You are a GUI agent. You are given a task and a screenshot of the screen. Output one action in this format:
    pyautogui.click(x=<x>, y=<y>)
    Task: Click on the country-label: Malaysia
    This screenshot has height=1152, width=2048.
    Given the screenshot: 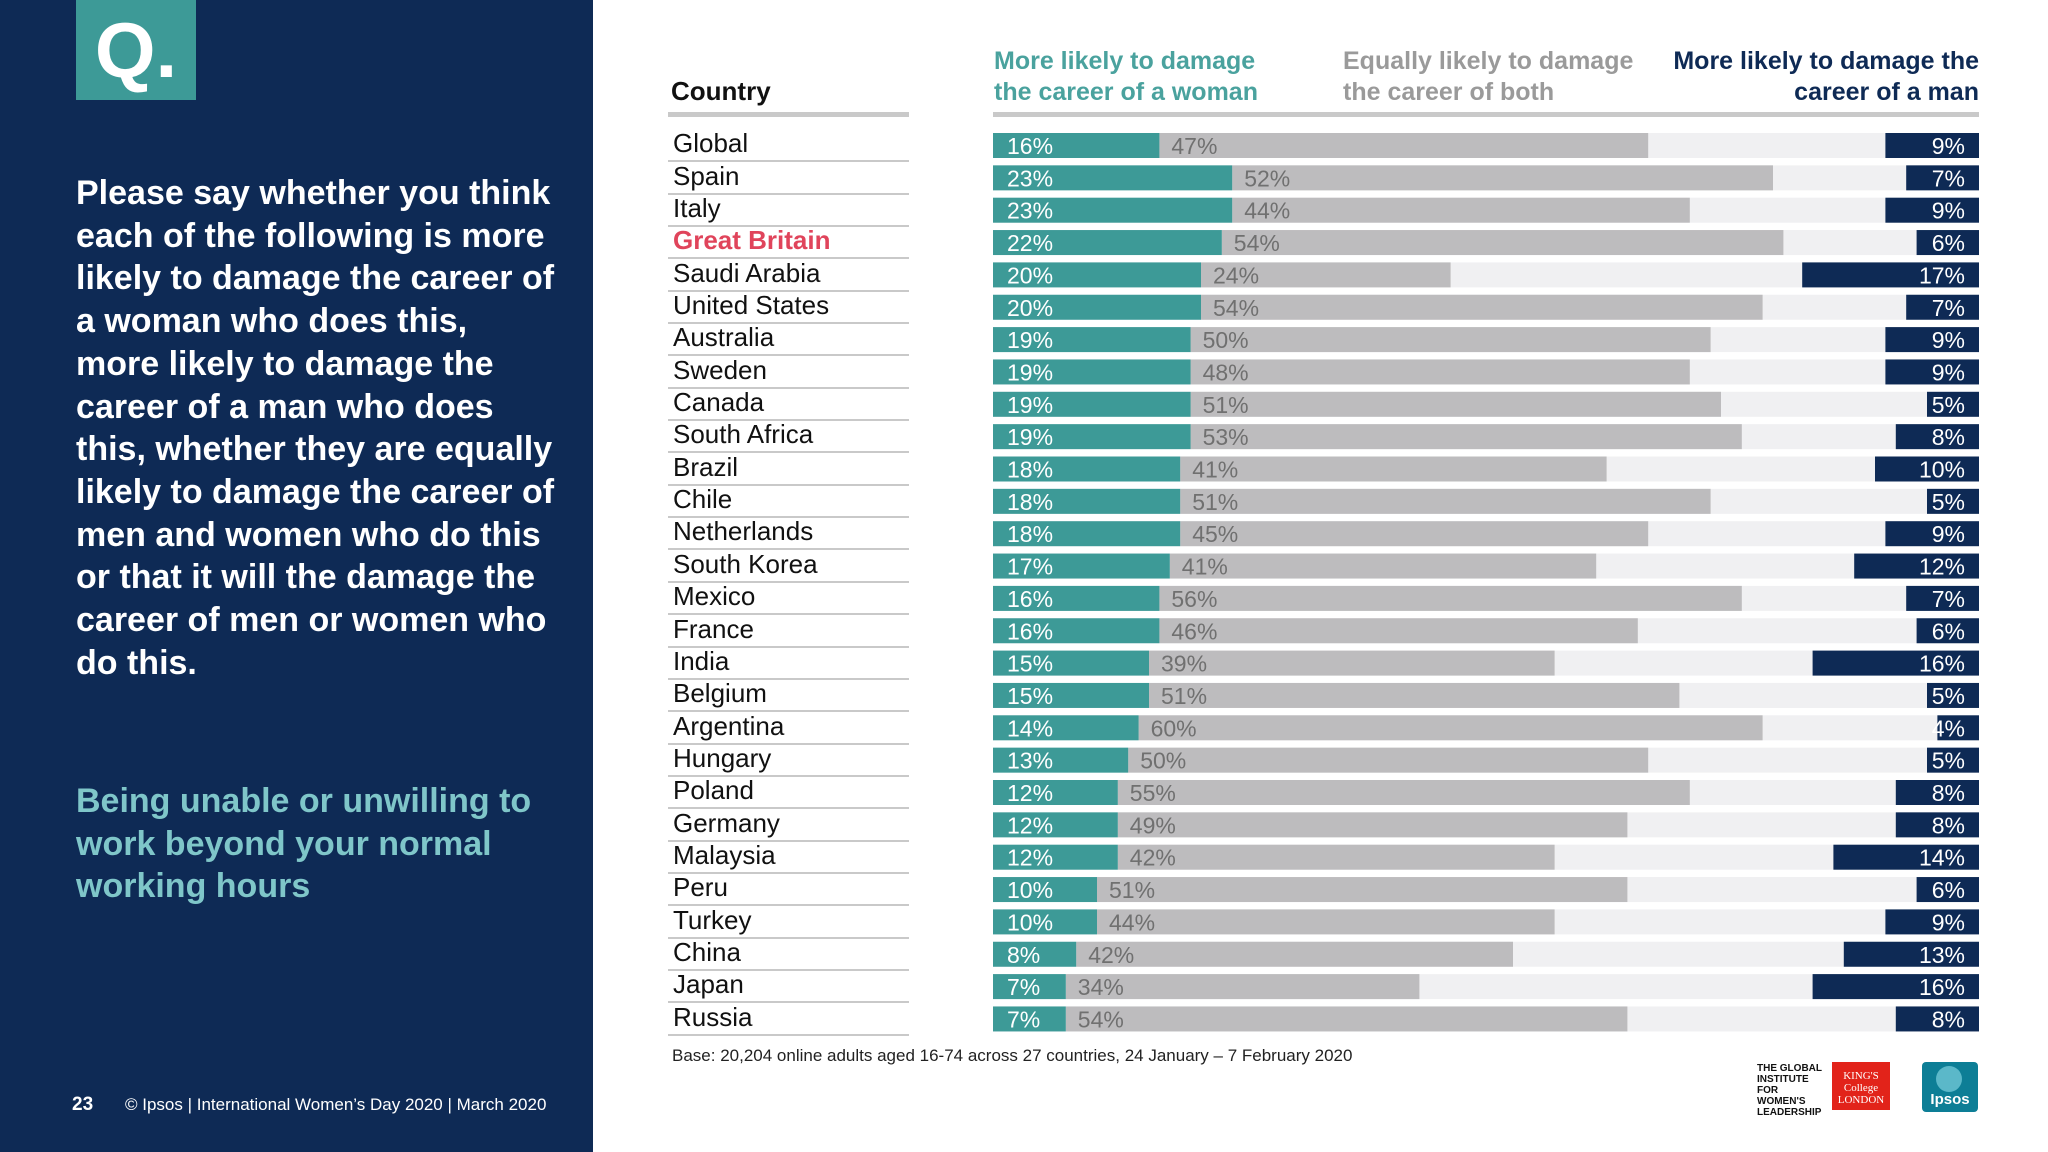 What is the action you would take?
    pyautogui.click(x=724, y=854)
    